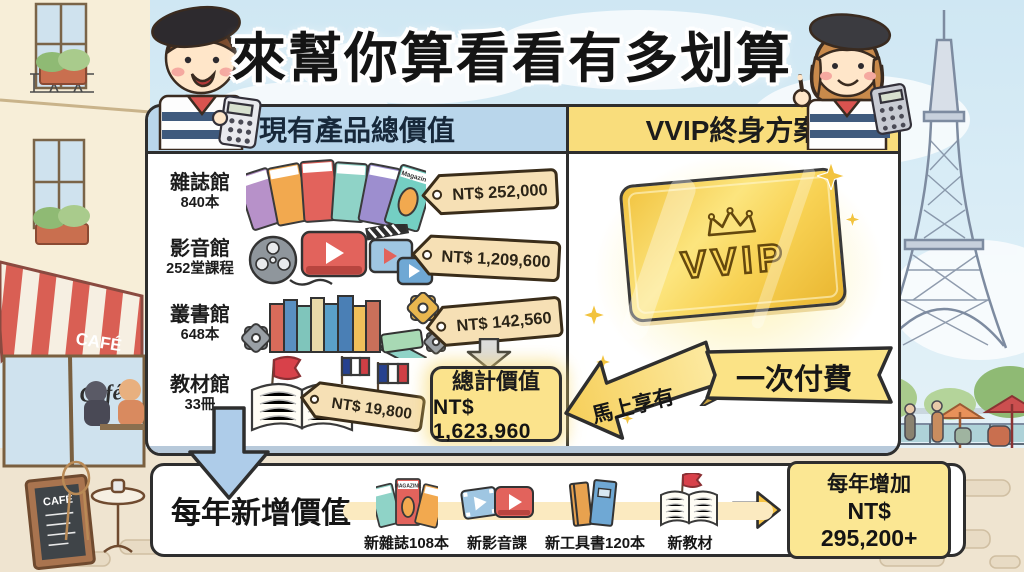  I want to click on row-label-textbooks: 教材館 33冊, so click(200, 393).